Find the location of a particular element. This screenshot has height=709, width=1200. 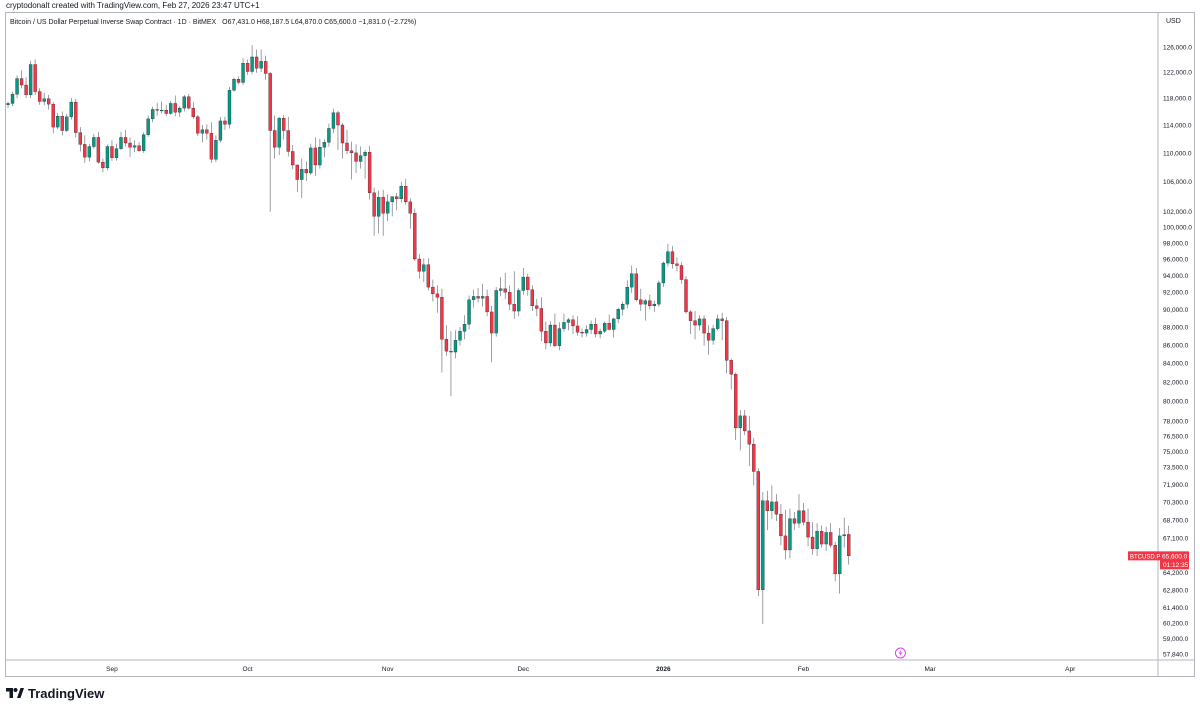

y-tick-label: 114,000.0 is located at coordinates (1177, 126).